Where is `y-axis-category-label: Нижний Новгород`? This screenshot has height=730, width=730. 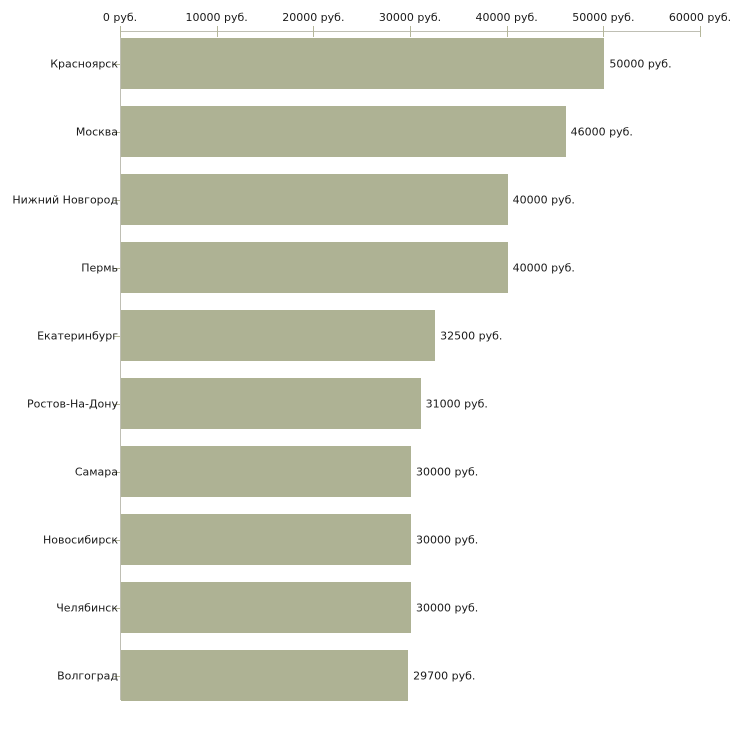
y-axis-category-label: Нижний Новгород is located at coordinates (65, 199).